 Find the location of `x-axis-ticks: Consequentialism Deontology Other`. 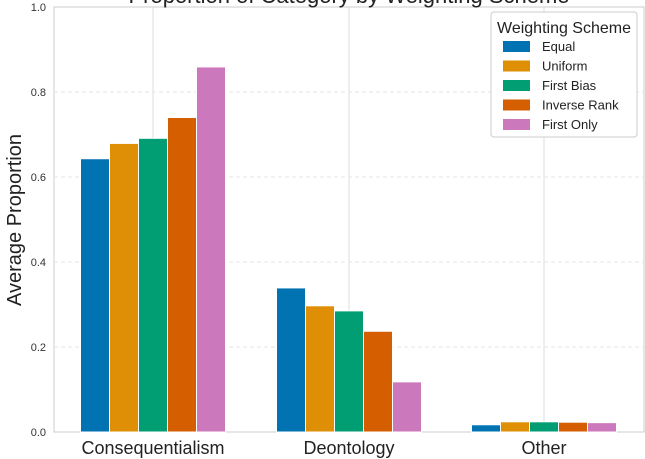

x-axis-ticks: Consequentialism Deontology Other is located at coordinates (323, 448).